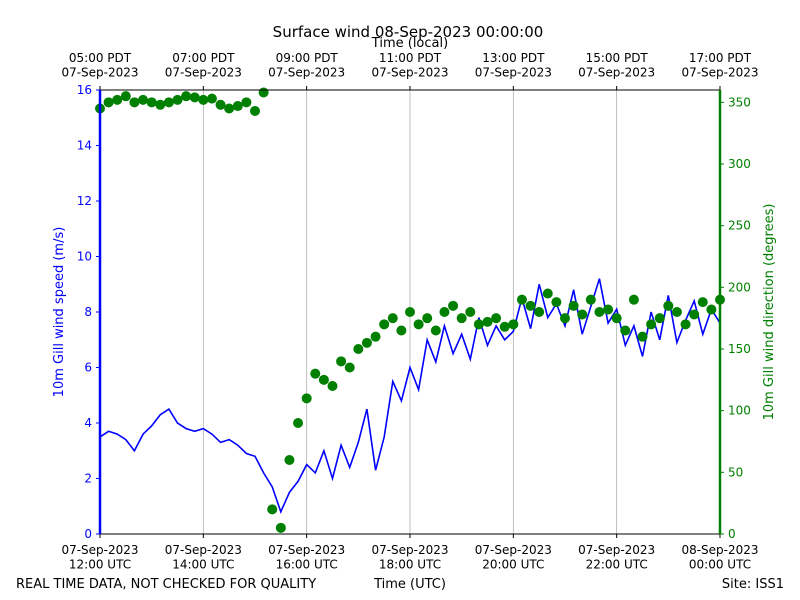 The image size is (800, 600). Describe the element at coordinates (739, 102) in the screenshot. I see `y2-tick-label: 350` at that location.